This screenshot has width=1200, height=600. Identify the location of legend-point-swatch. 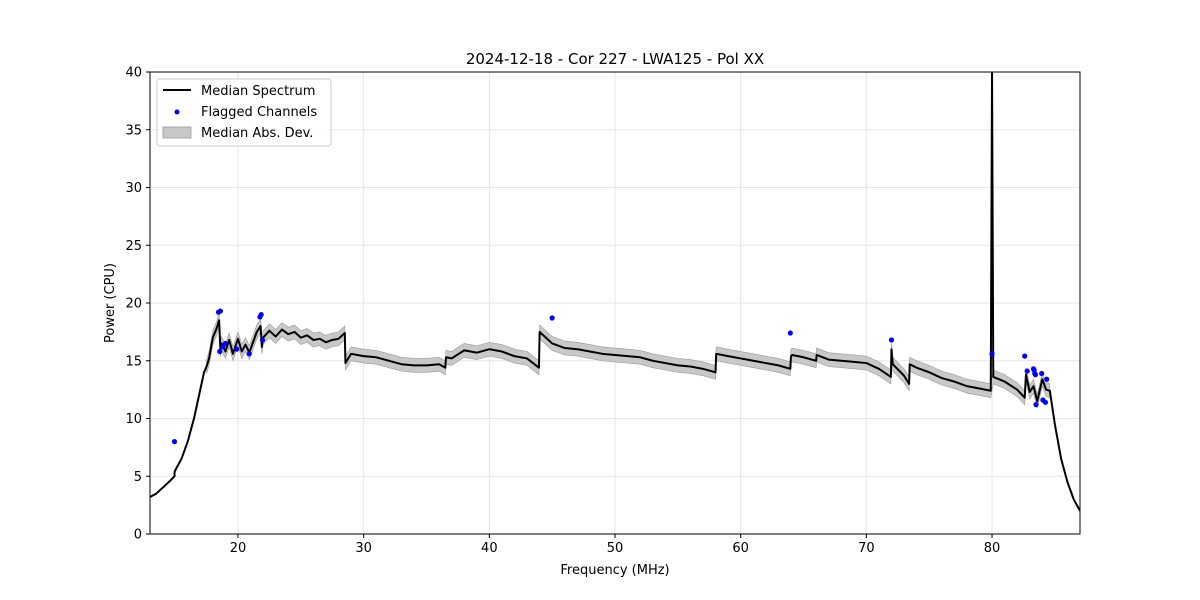
(177, 112).